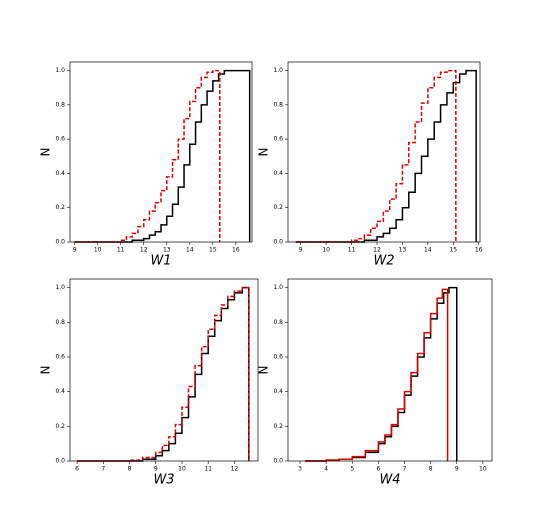  What do you see at coordinates (383, 261) in the screenshot?
I see `x-axis-label: W2` at bounding box center [383, 261].